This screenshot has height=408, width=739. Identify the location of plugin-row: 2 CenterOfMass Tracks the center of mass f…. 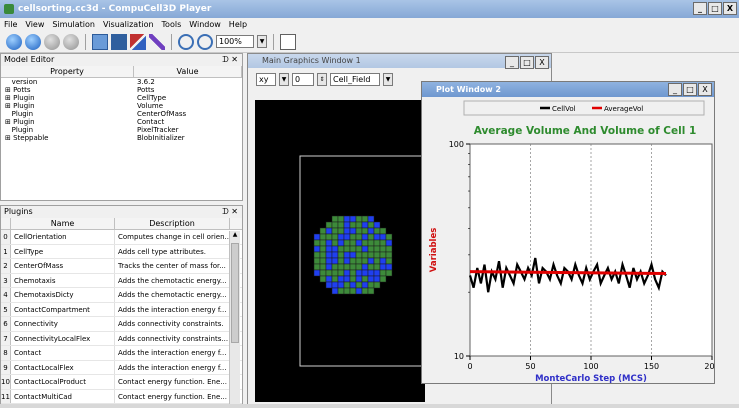
(121, 266).